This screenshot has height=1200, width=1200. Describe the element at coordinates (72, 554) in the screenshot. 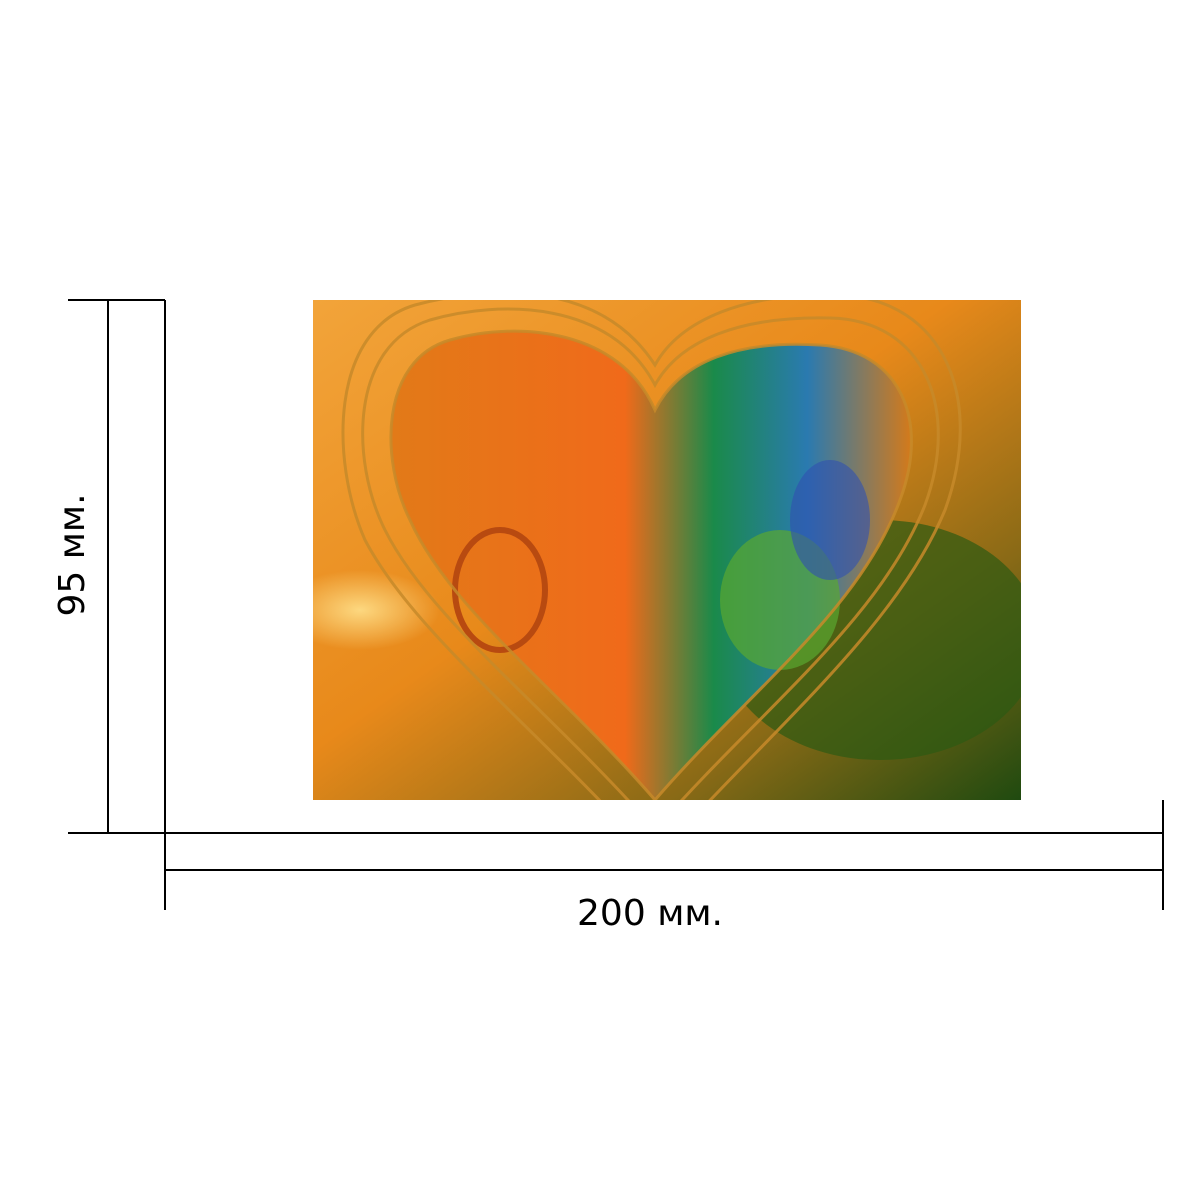

I see `height-label: 95 мм.` at that location.